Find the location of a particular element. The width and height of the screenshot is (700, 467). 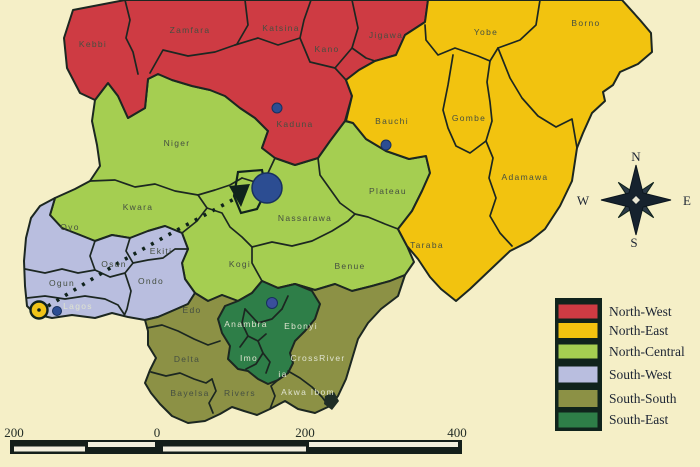

label-abia: ia is located at coordinates (282, 374).